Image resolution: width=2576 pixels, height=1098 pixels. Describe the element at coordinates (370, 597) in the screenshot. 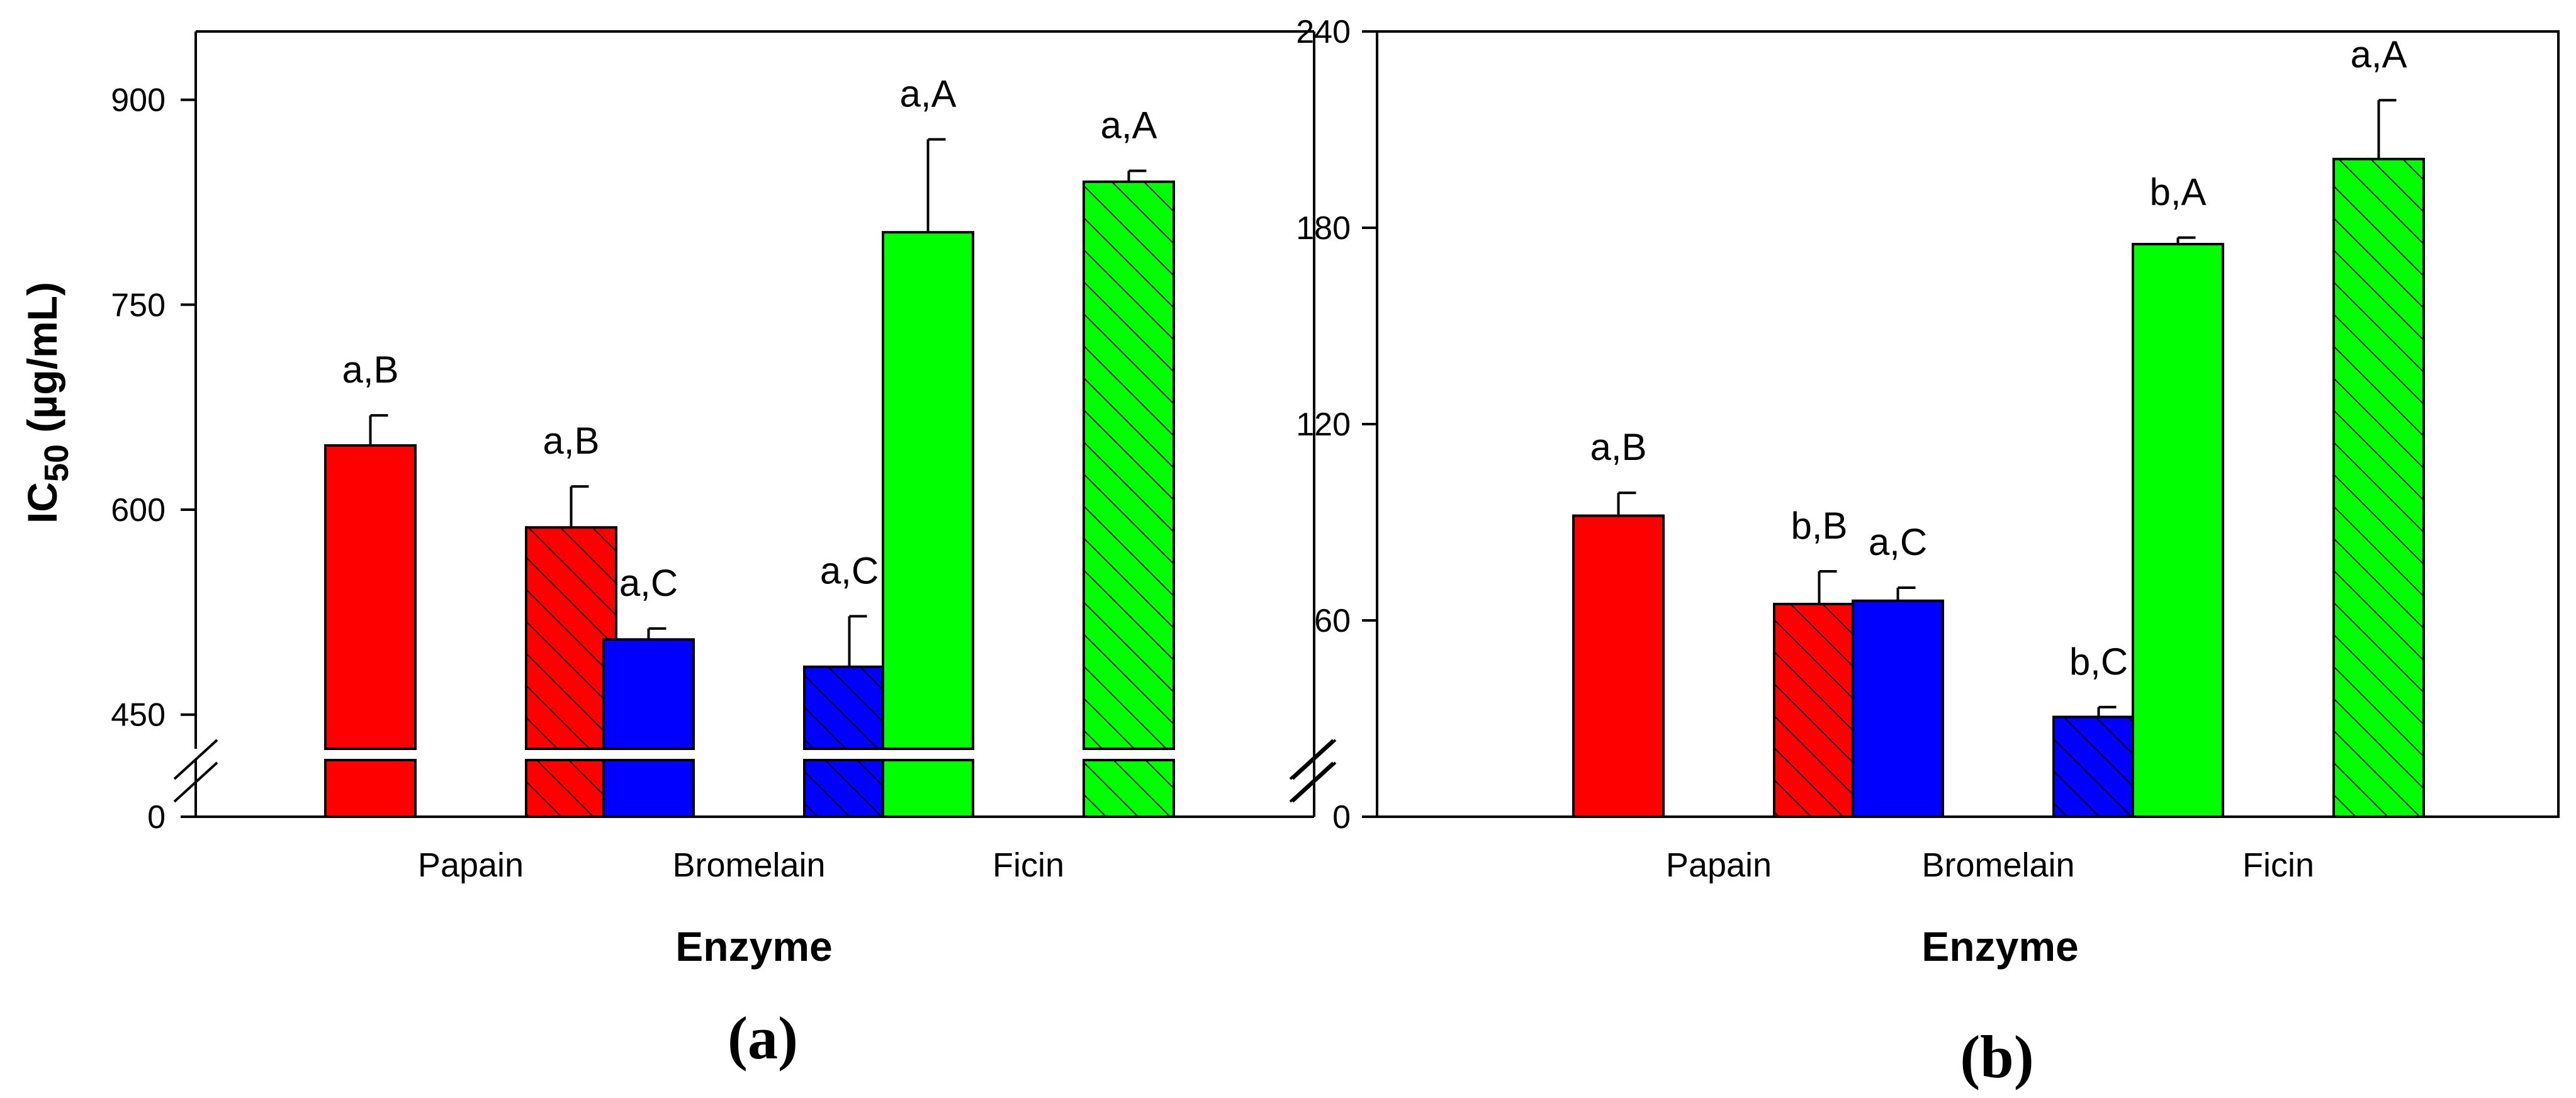

I see `bar-papain-solid-upper` at that location.